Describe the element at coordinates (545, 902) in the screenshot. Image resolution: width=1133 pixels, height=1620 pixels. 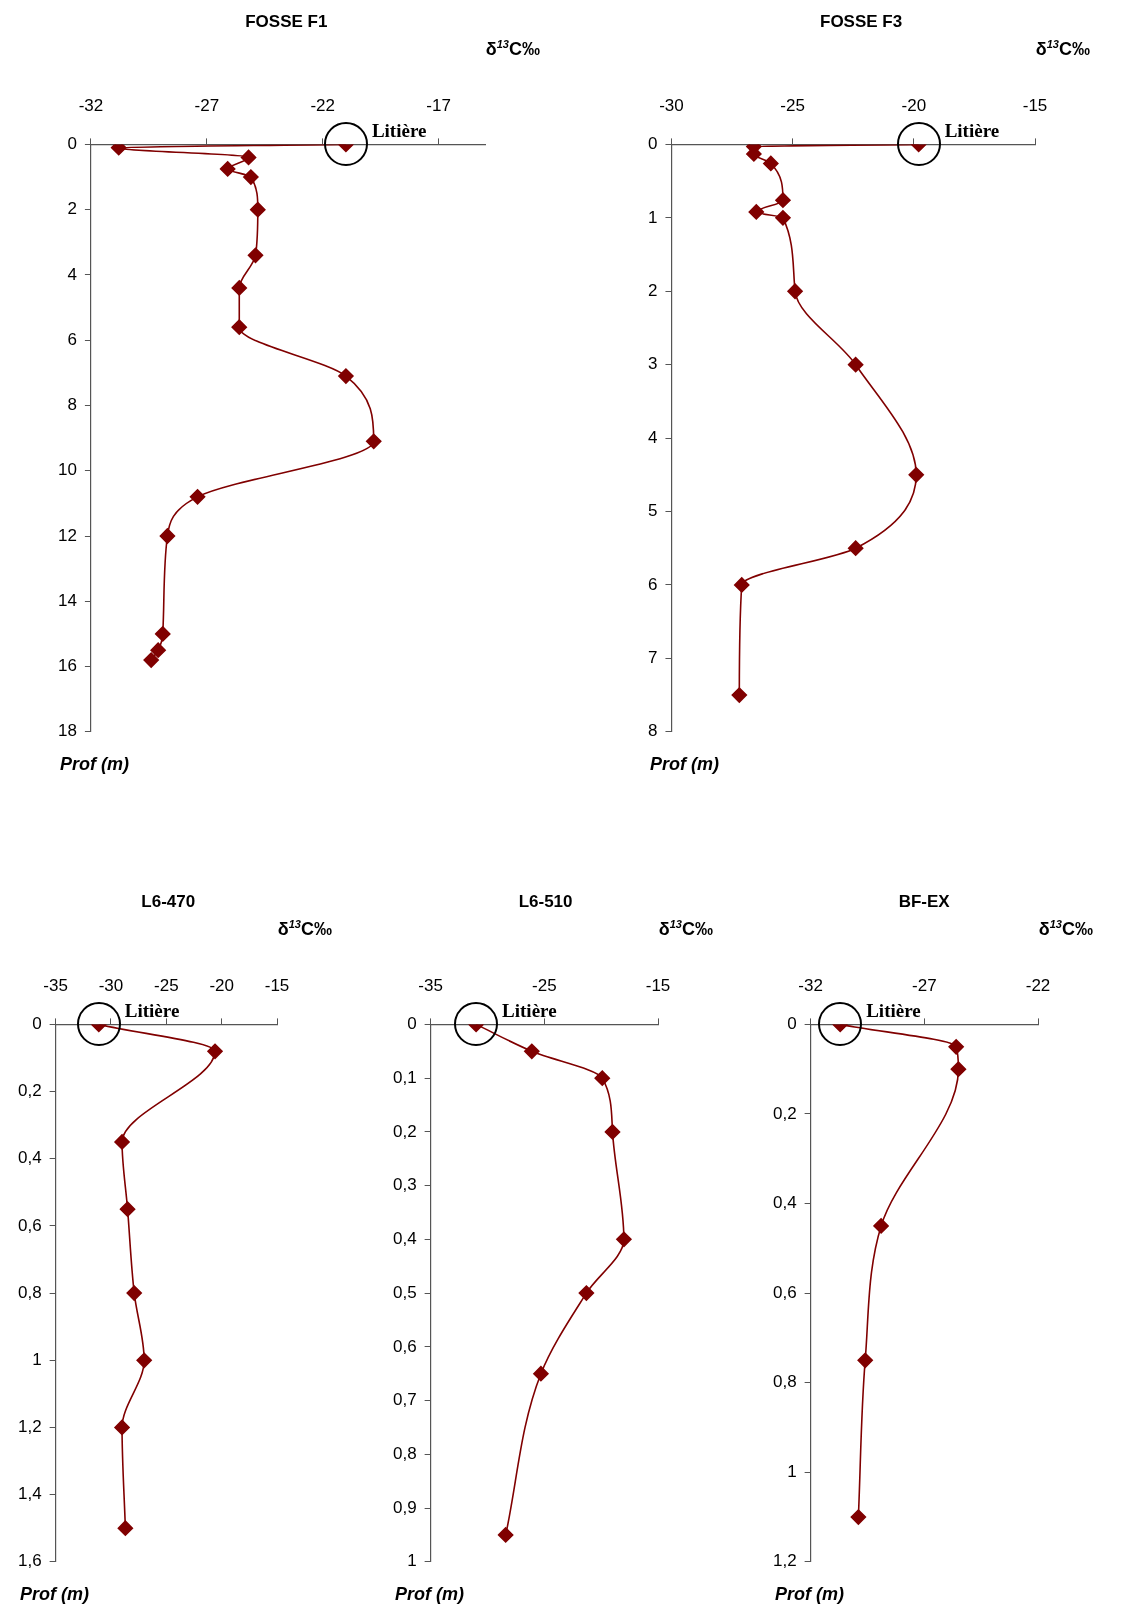
I see `chart-title: L6-510` at that location.